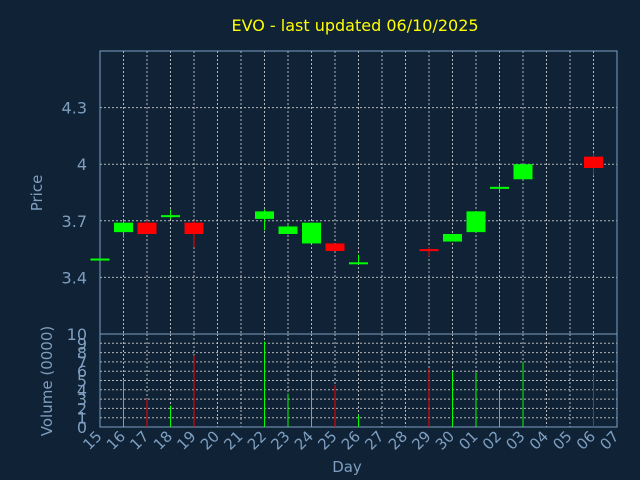  I want to click on price-tick-label: 3.4, so click(74, 277).